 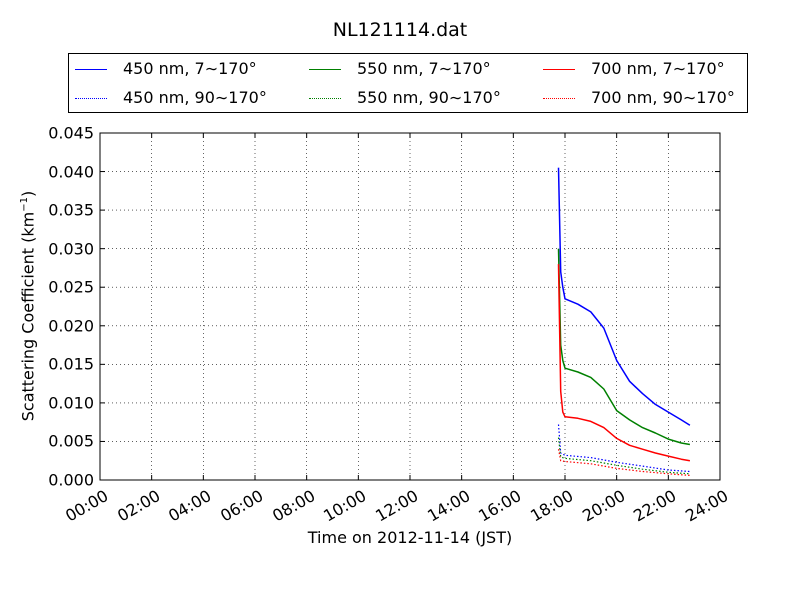 I want to click on y-tick-label: 0.040, so click(x=71, y=172).